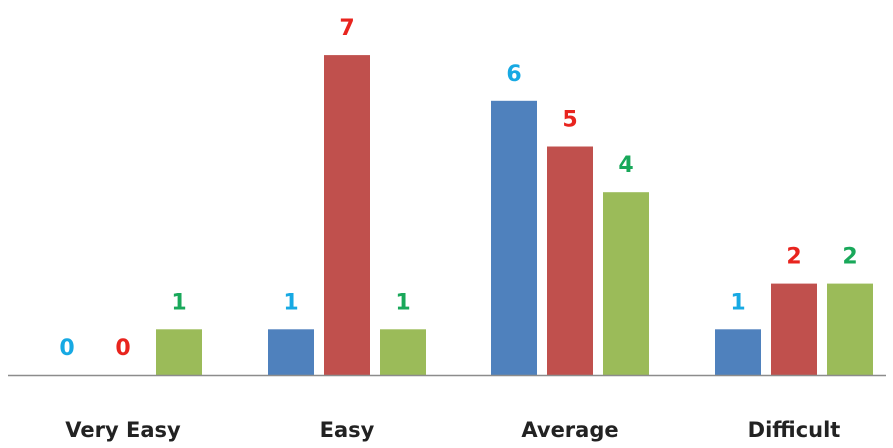 The image size is (893, 448). Describe the element at coordinates (123, 430) in the screenshot. I see `category-label: Very Easy` at that location.